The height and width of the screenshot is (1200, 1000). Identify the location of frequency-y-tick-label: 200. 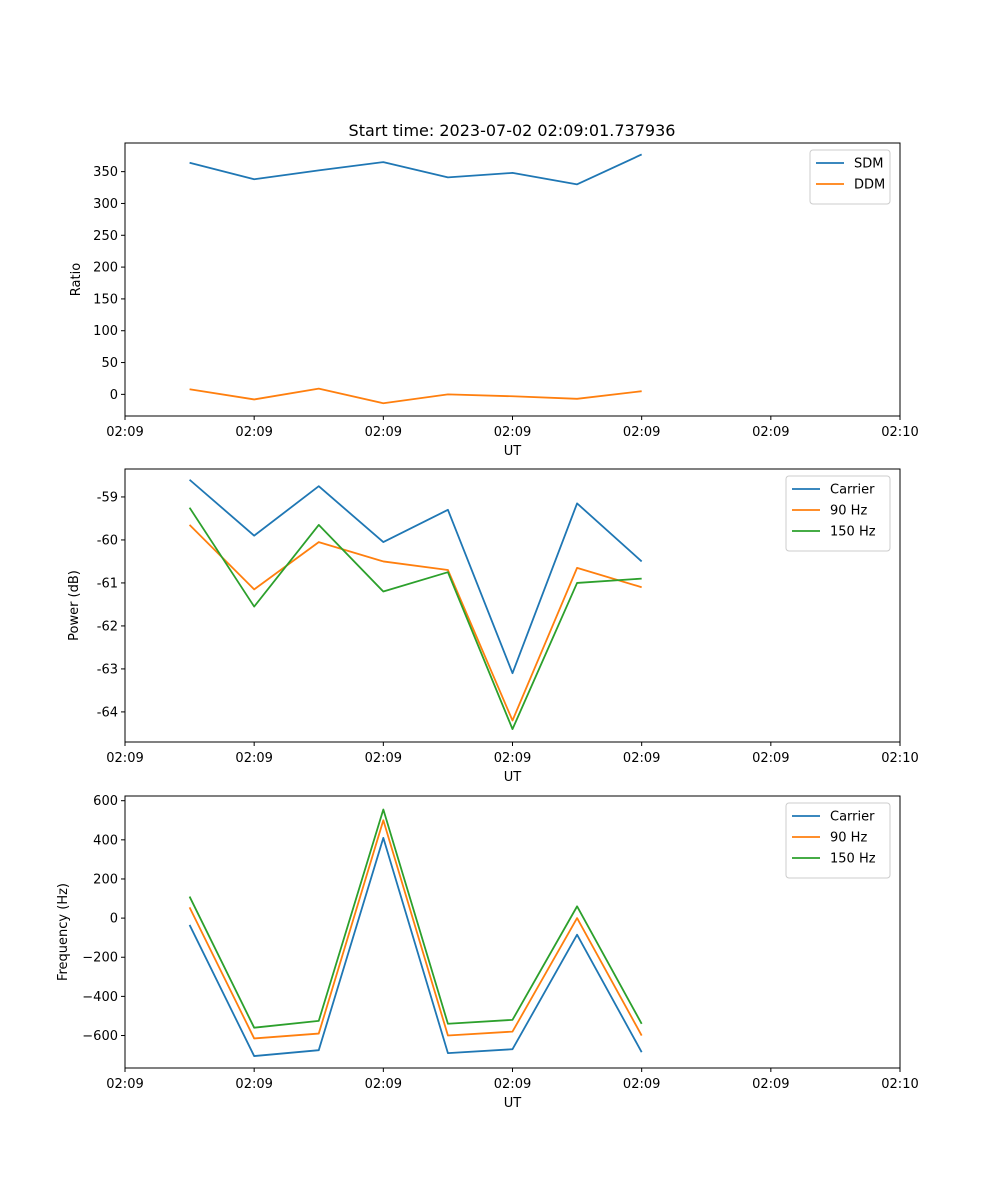
(105, 879).